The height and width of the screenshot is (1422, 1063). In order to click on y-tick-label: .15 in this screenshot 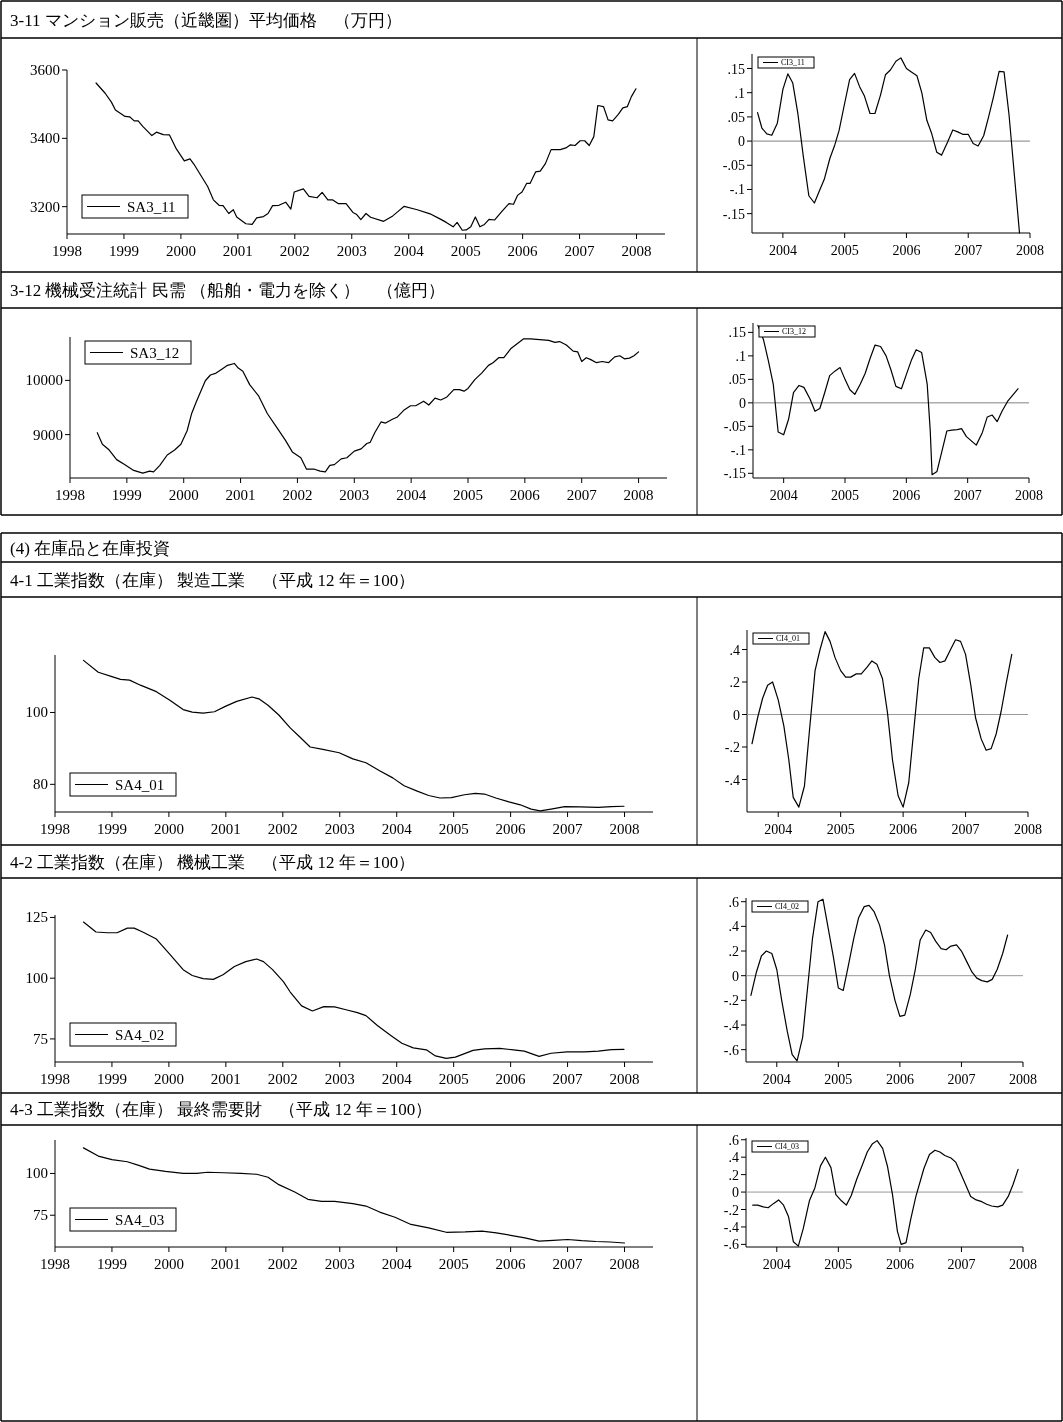, I will do `click(737, 333)`.